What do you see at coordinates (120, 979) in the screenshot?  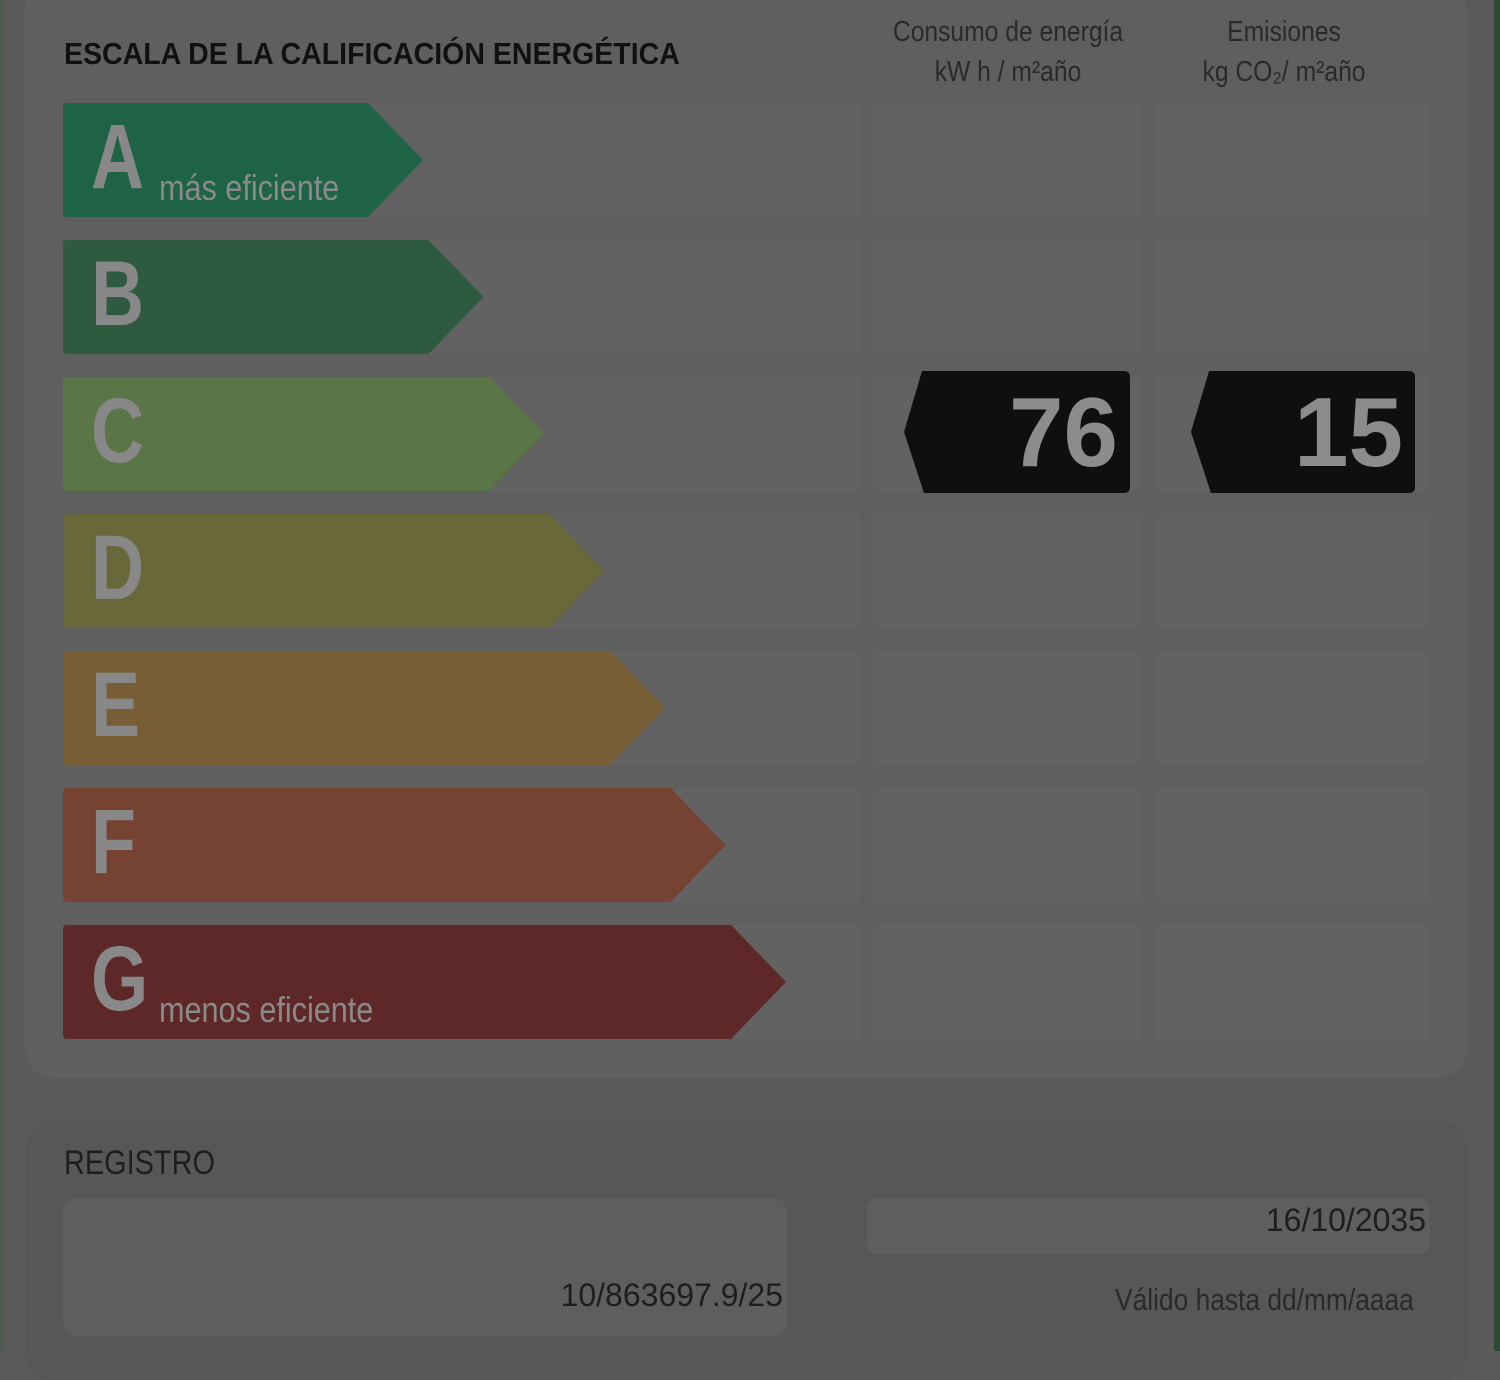 I see `class-letter: G` at bounding box center [120, 979].